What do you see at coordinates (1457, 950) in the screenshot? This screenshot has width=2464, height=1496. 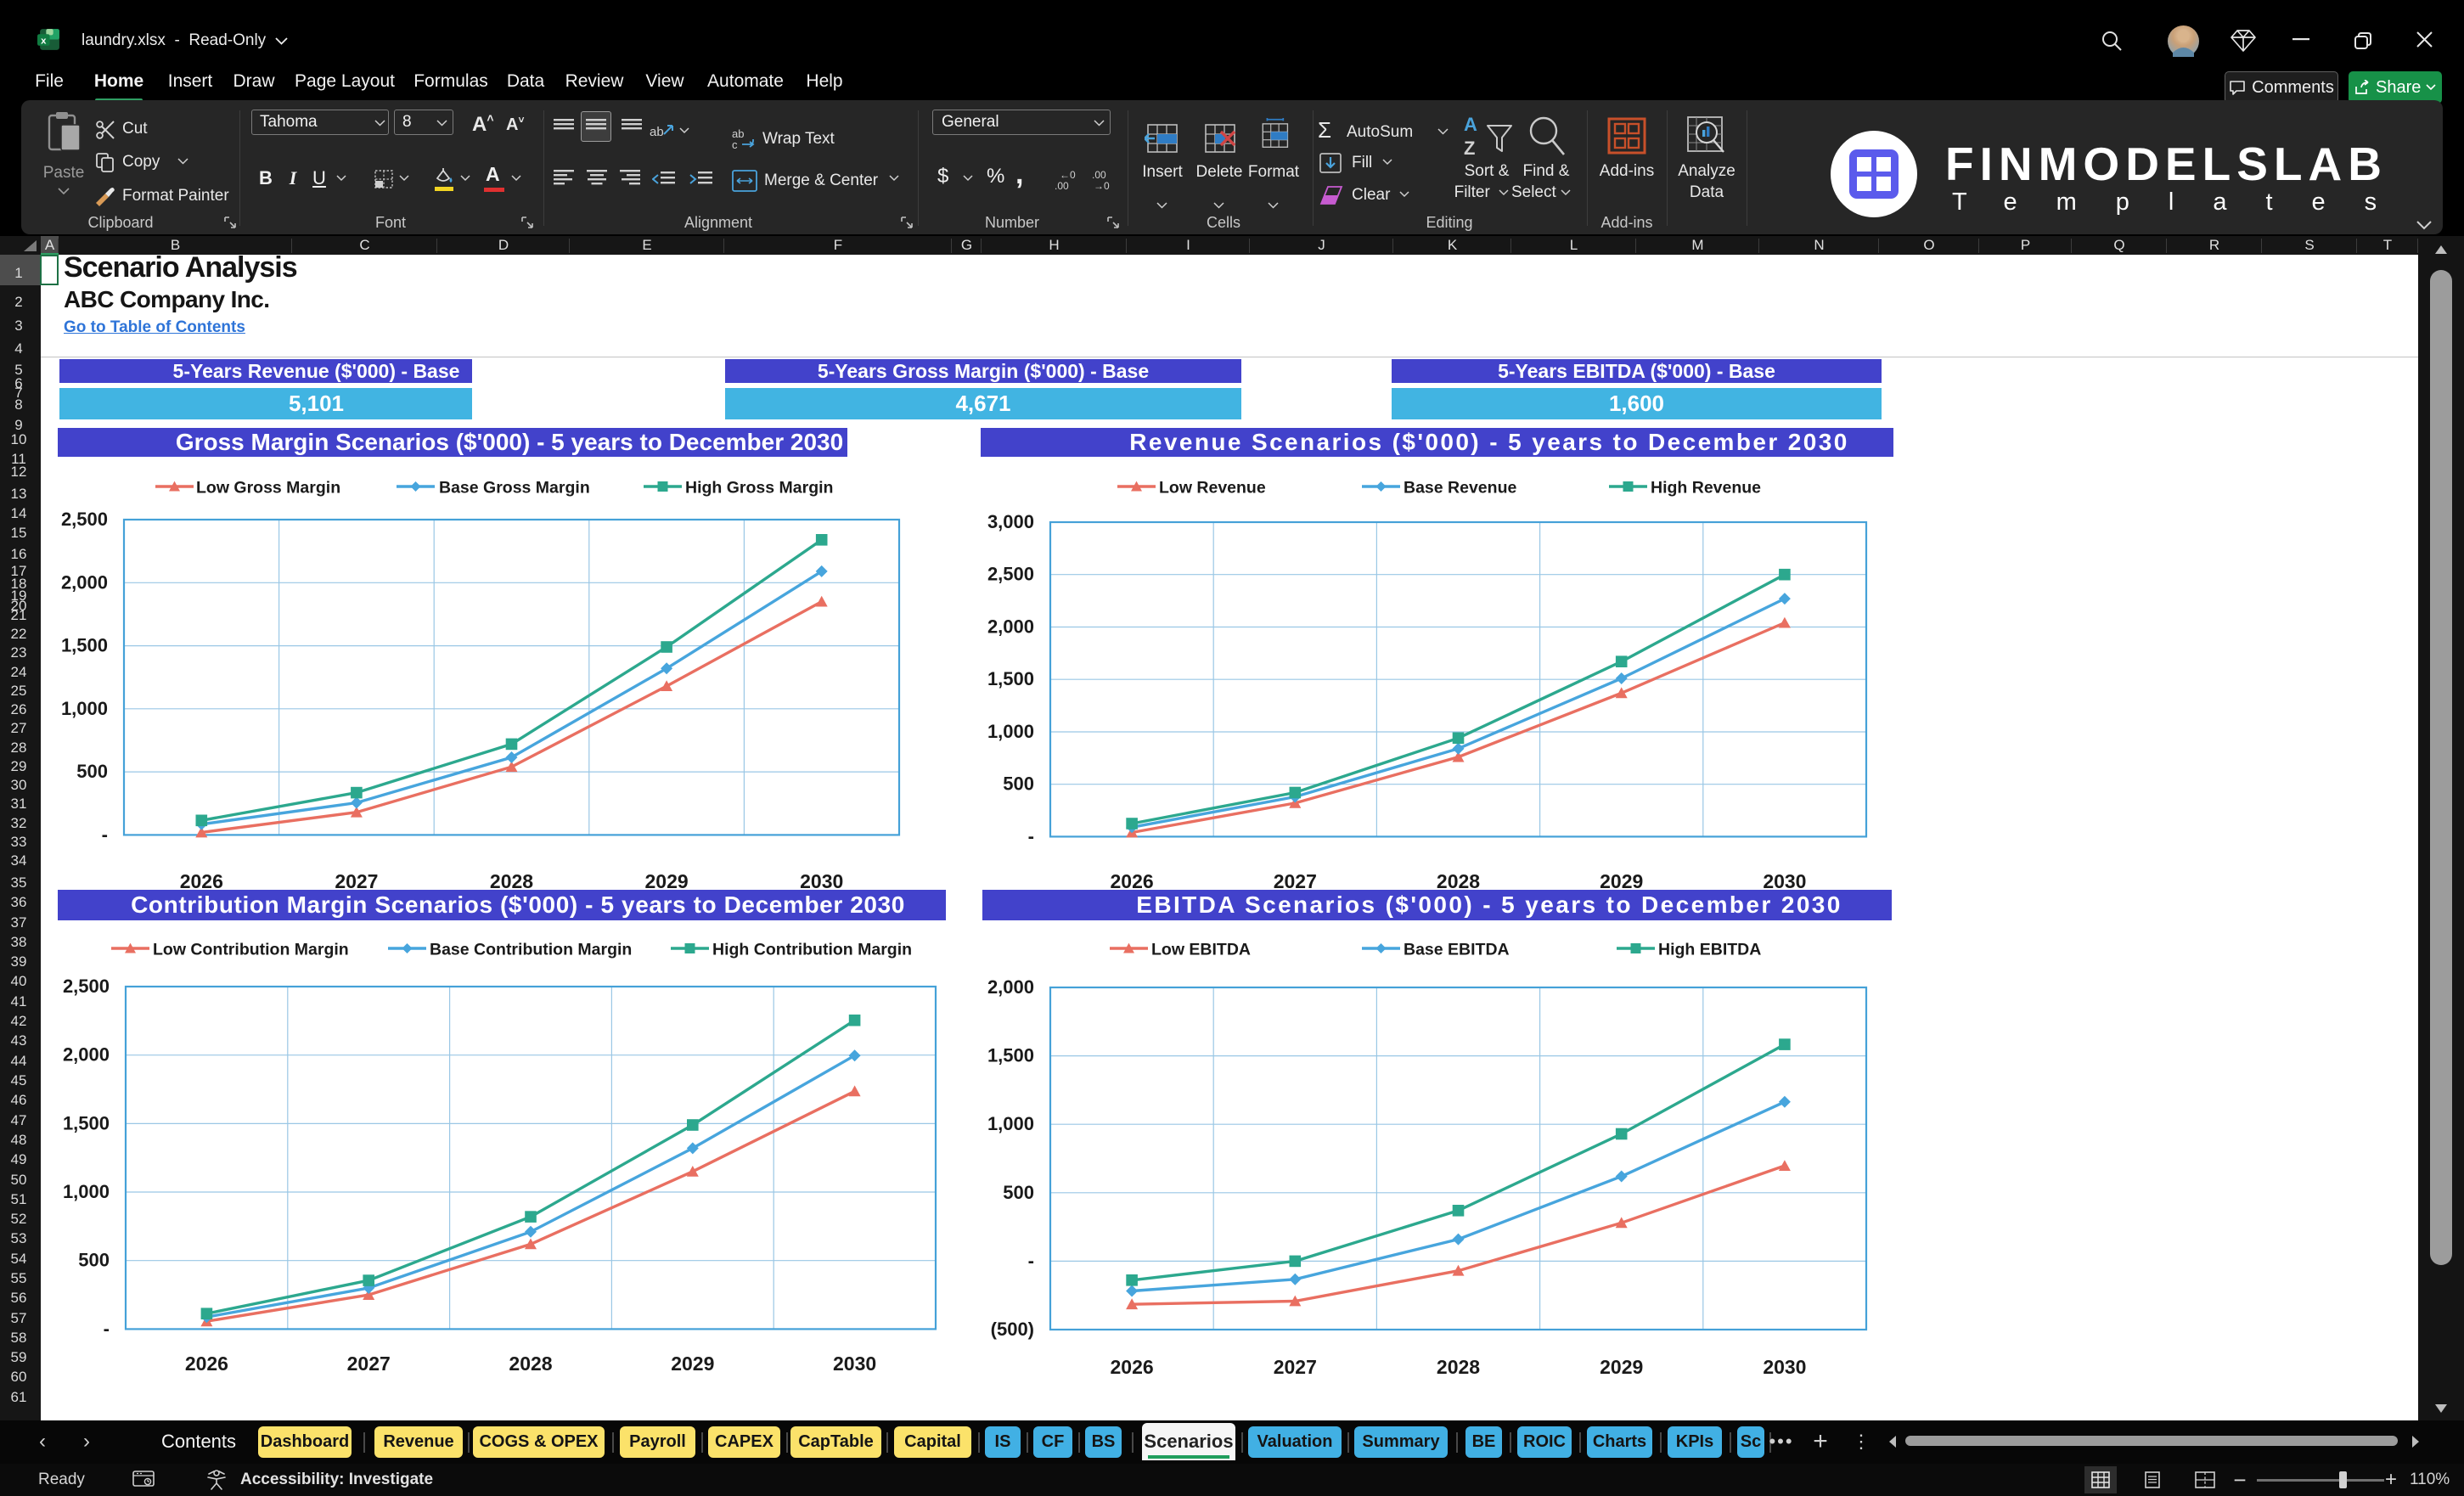 I see `svg-text: Base EBITDA` at bounding box center [1457, 950].